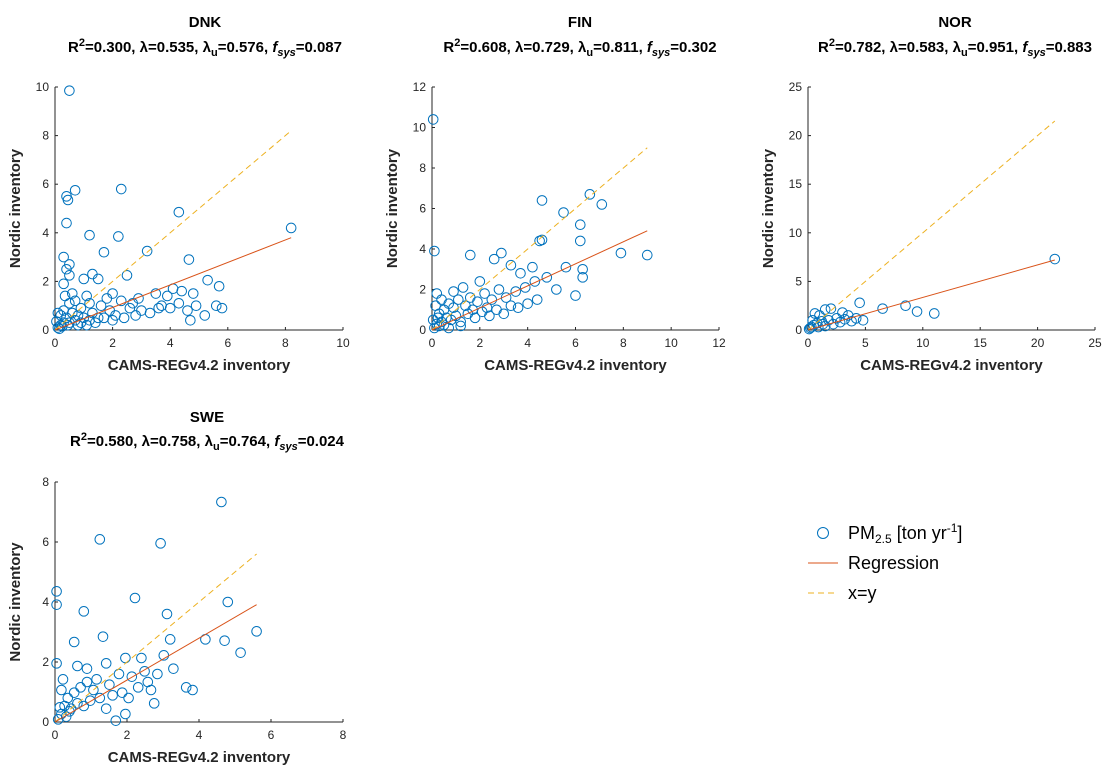 The width and height of the screenshot is (1113, 770). What do you see at coordinates (45, 482) in the screenshot?
I see `y-tick-label: 8` at bounding box center [45, 482].